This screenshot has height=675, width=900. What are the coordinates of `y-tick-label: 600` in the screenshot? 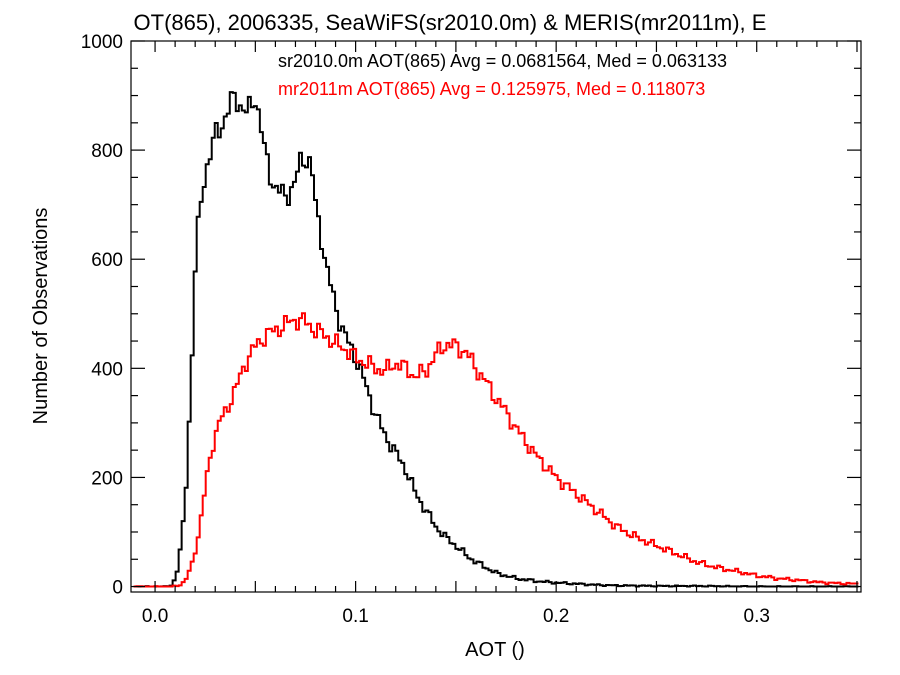 It's located at (107, 260).